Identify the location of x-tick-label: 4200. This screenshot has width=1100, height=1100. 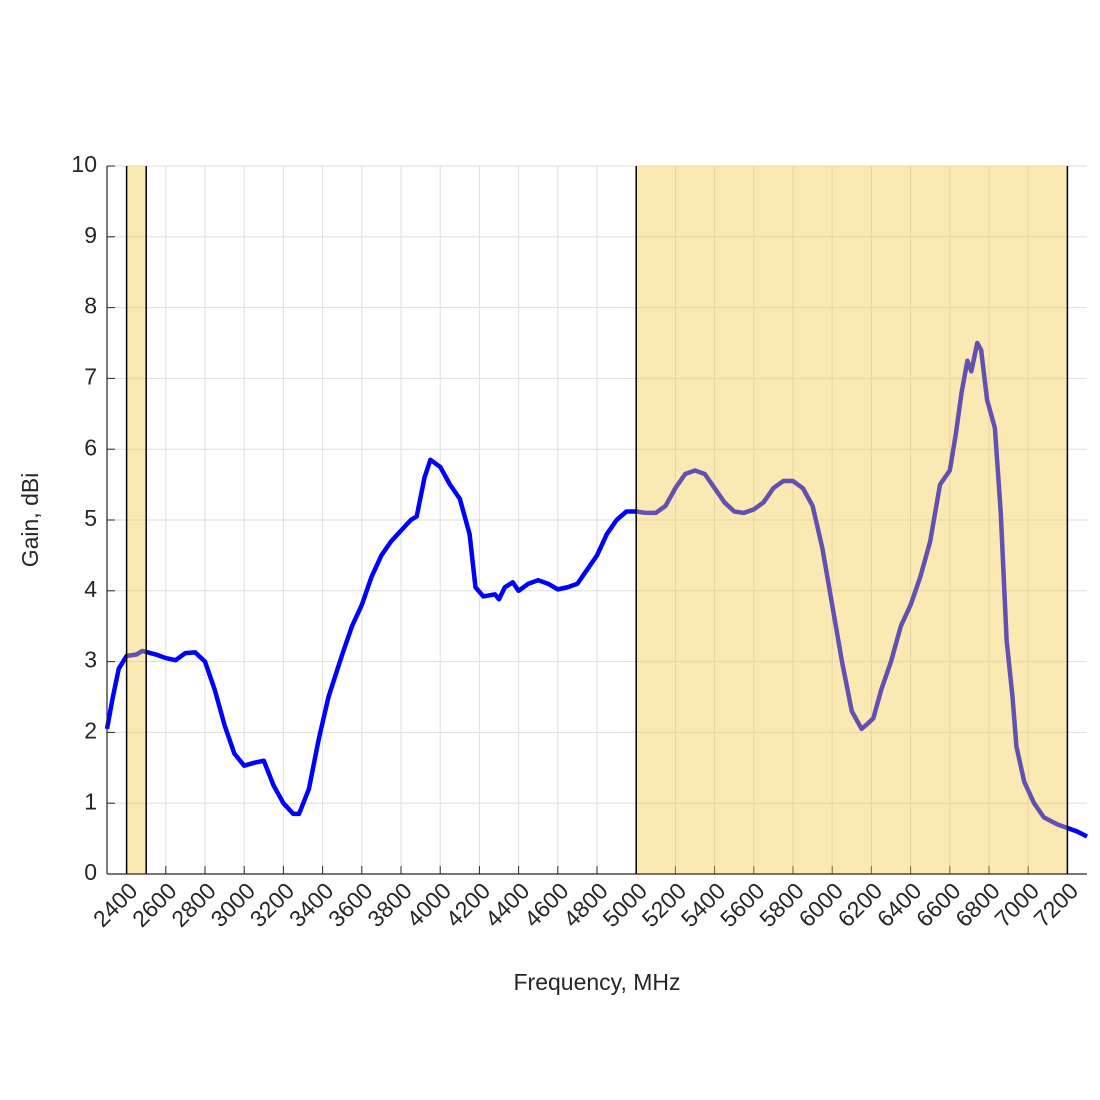
(468, 904).